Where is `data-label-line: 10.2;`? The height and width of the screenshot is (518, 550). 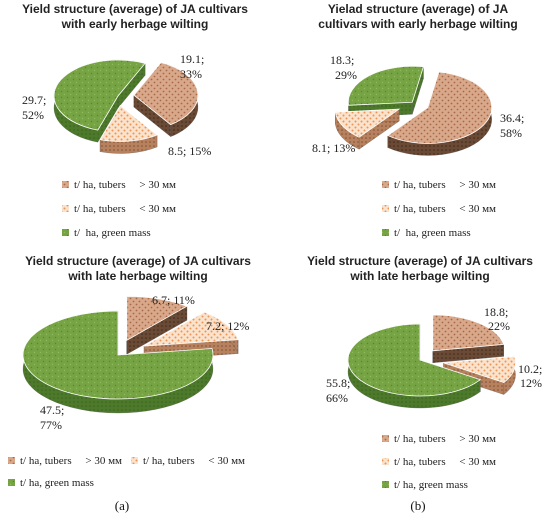
data-label-line: 10.2; is located at coordinates (530, 369).